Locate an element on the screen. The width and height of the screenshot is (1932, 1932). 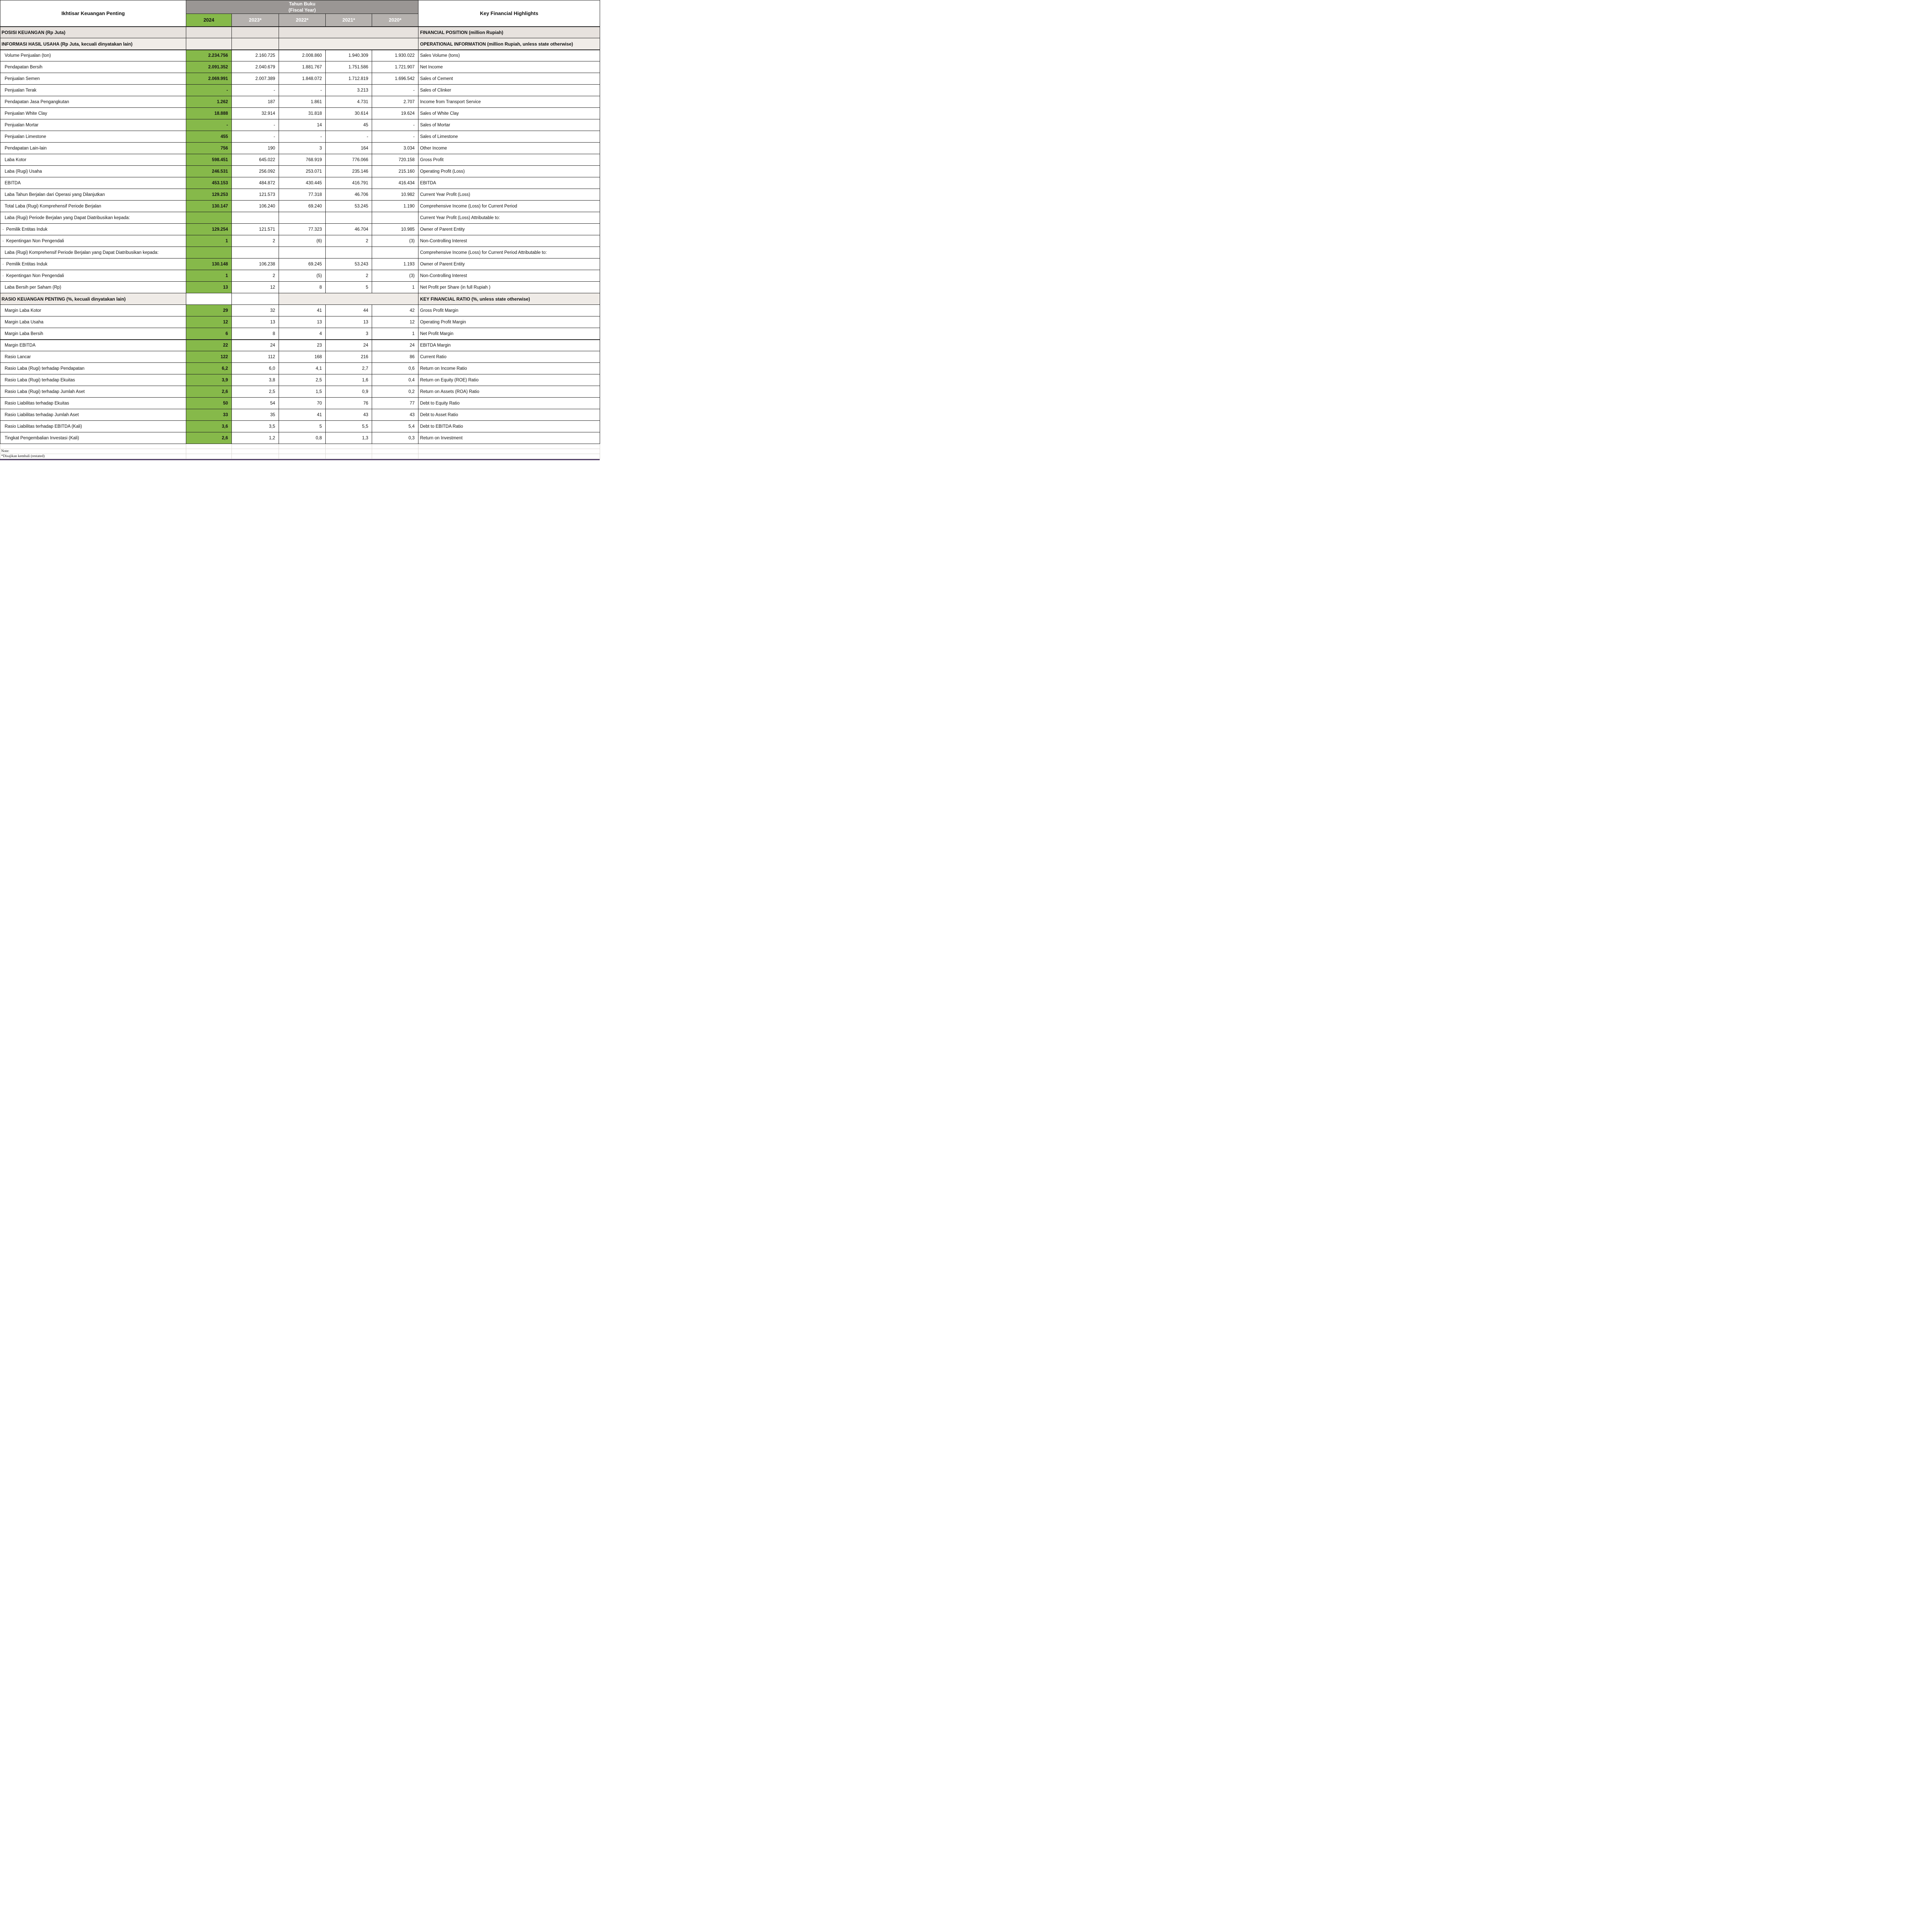
row-label-id: Rasio Laba (Rugi) terhadap Jumlah Aset is located at coordinates (93, 392).